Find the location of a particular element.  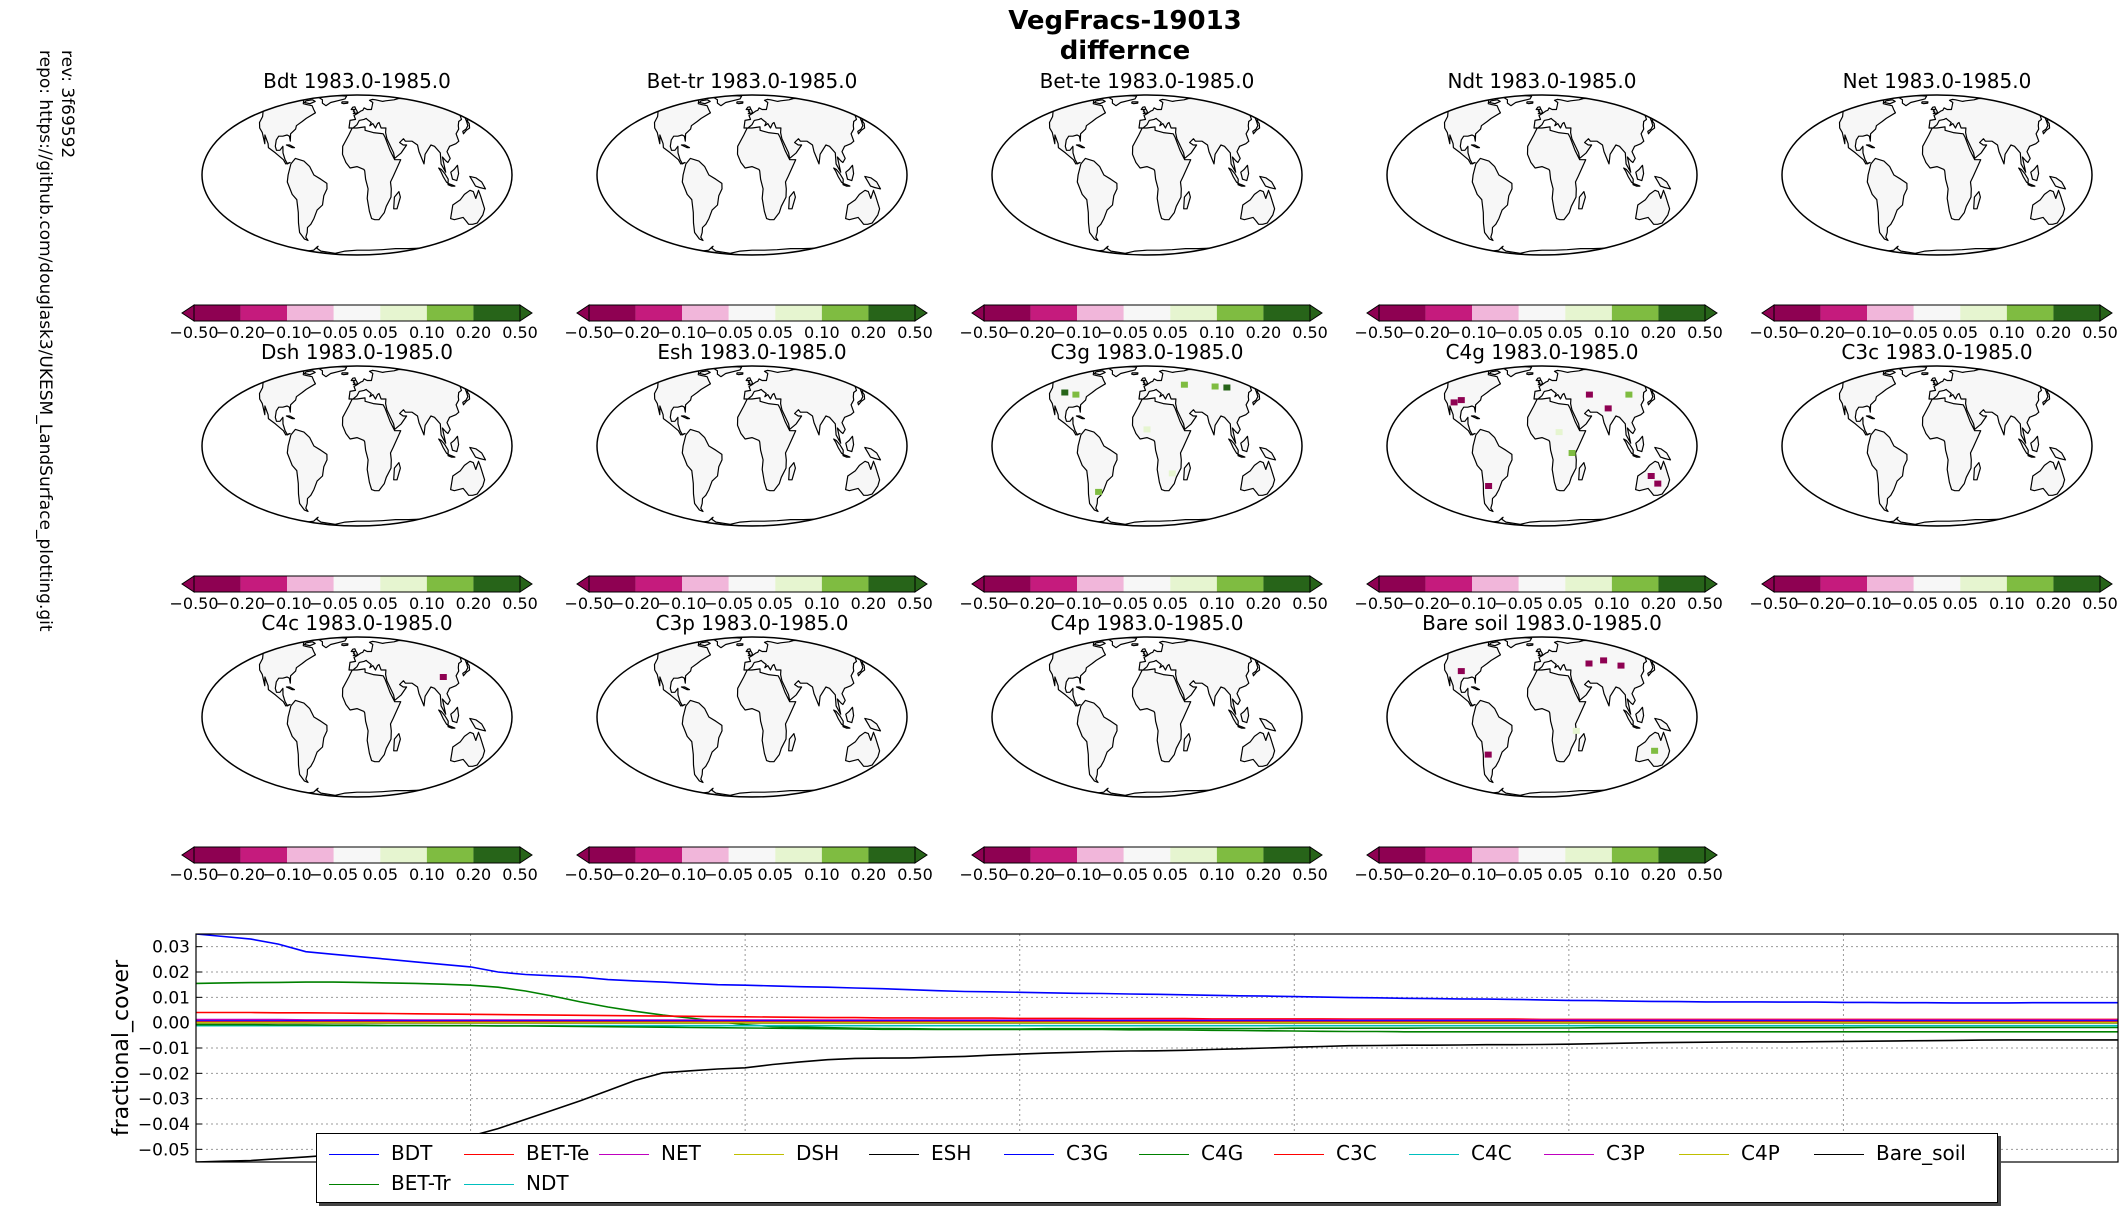

legend-item: C4C is located at coordinates (1460, 1153).